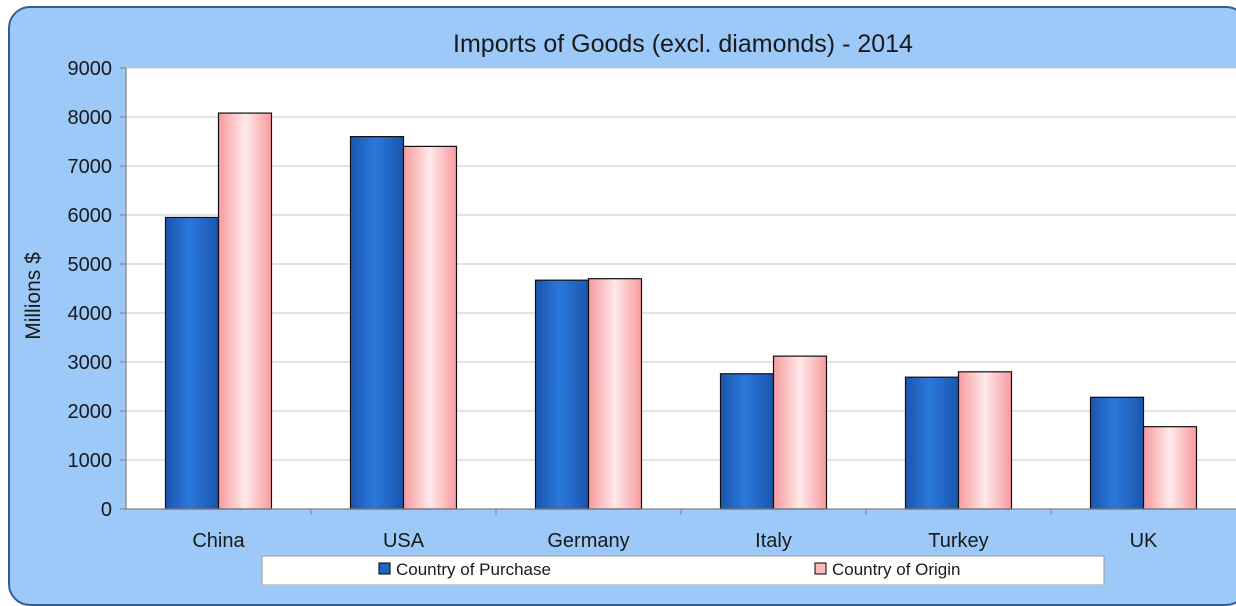  Describe the element at coordinates (97, 289) in the screenshot. I see `y-axis-ticks: 0 1000 2000 3000 4000 5000 6000 7000 8000 9000` at that location.